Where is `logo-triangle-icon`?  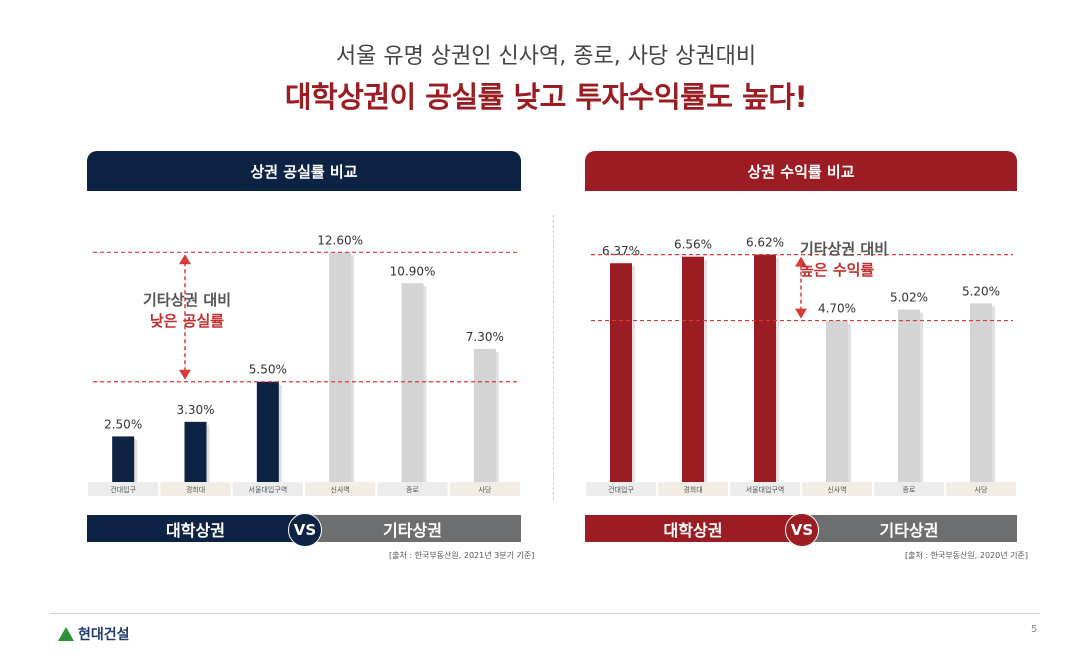
logo-triangle-icon is located at coordinates (66, 634).